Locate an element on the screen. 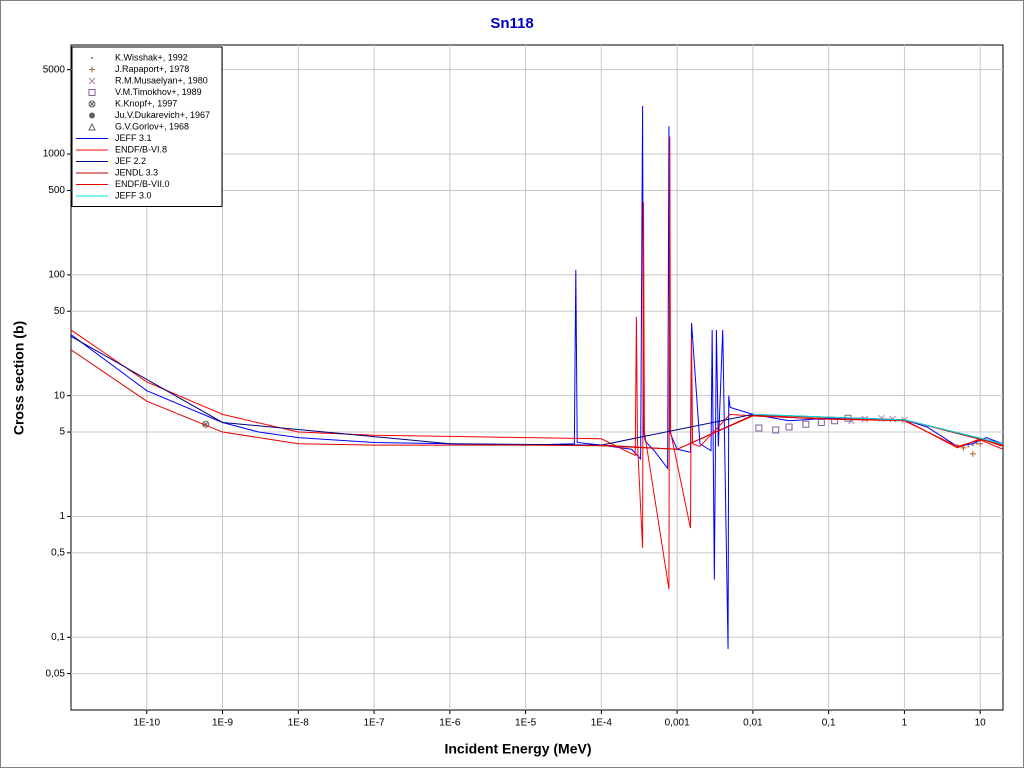 This screenshot has width=1024, height=768. legend-label: JEF 2.2 is located at coordinates (130, 161).